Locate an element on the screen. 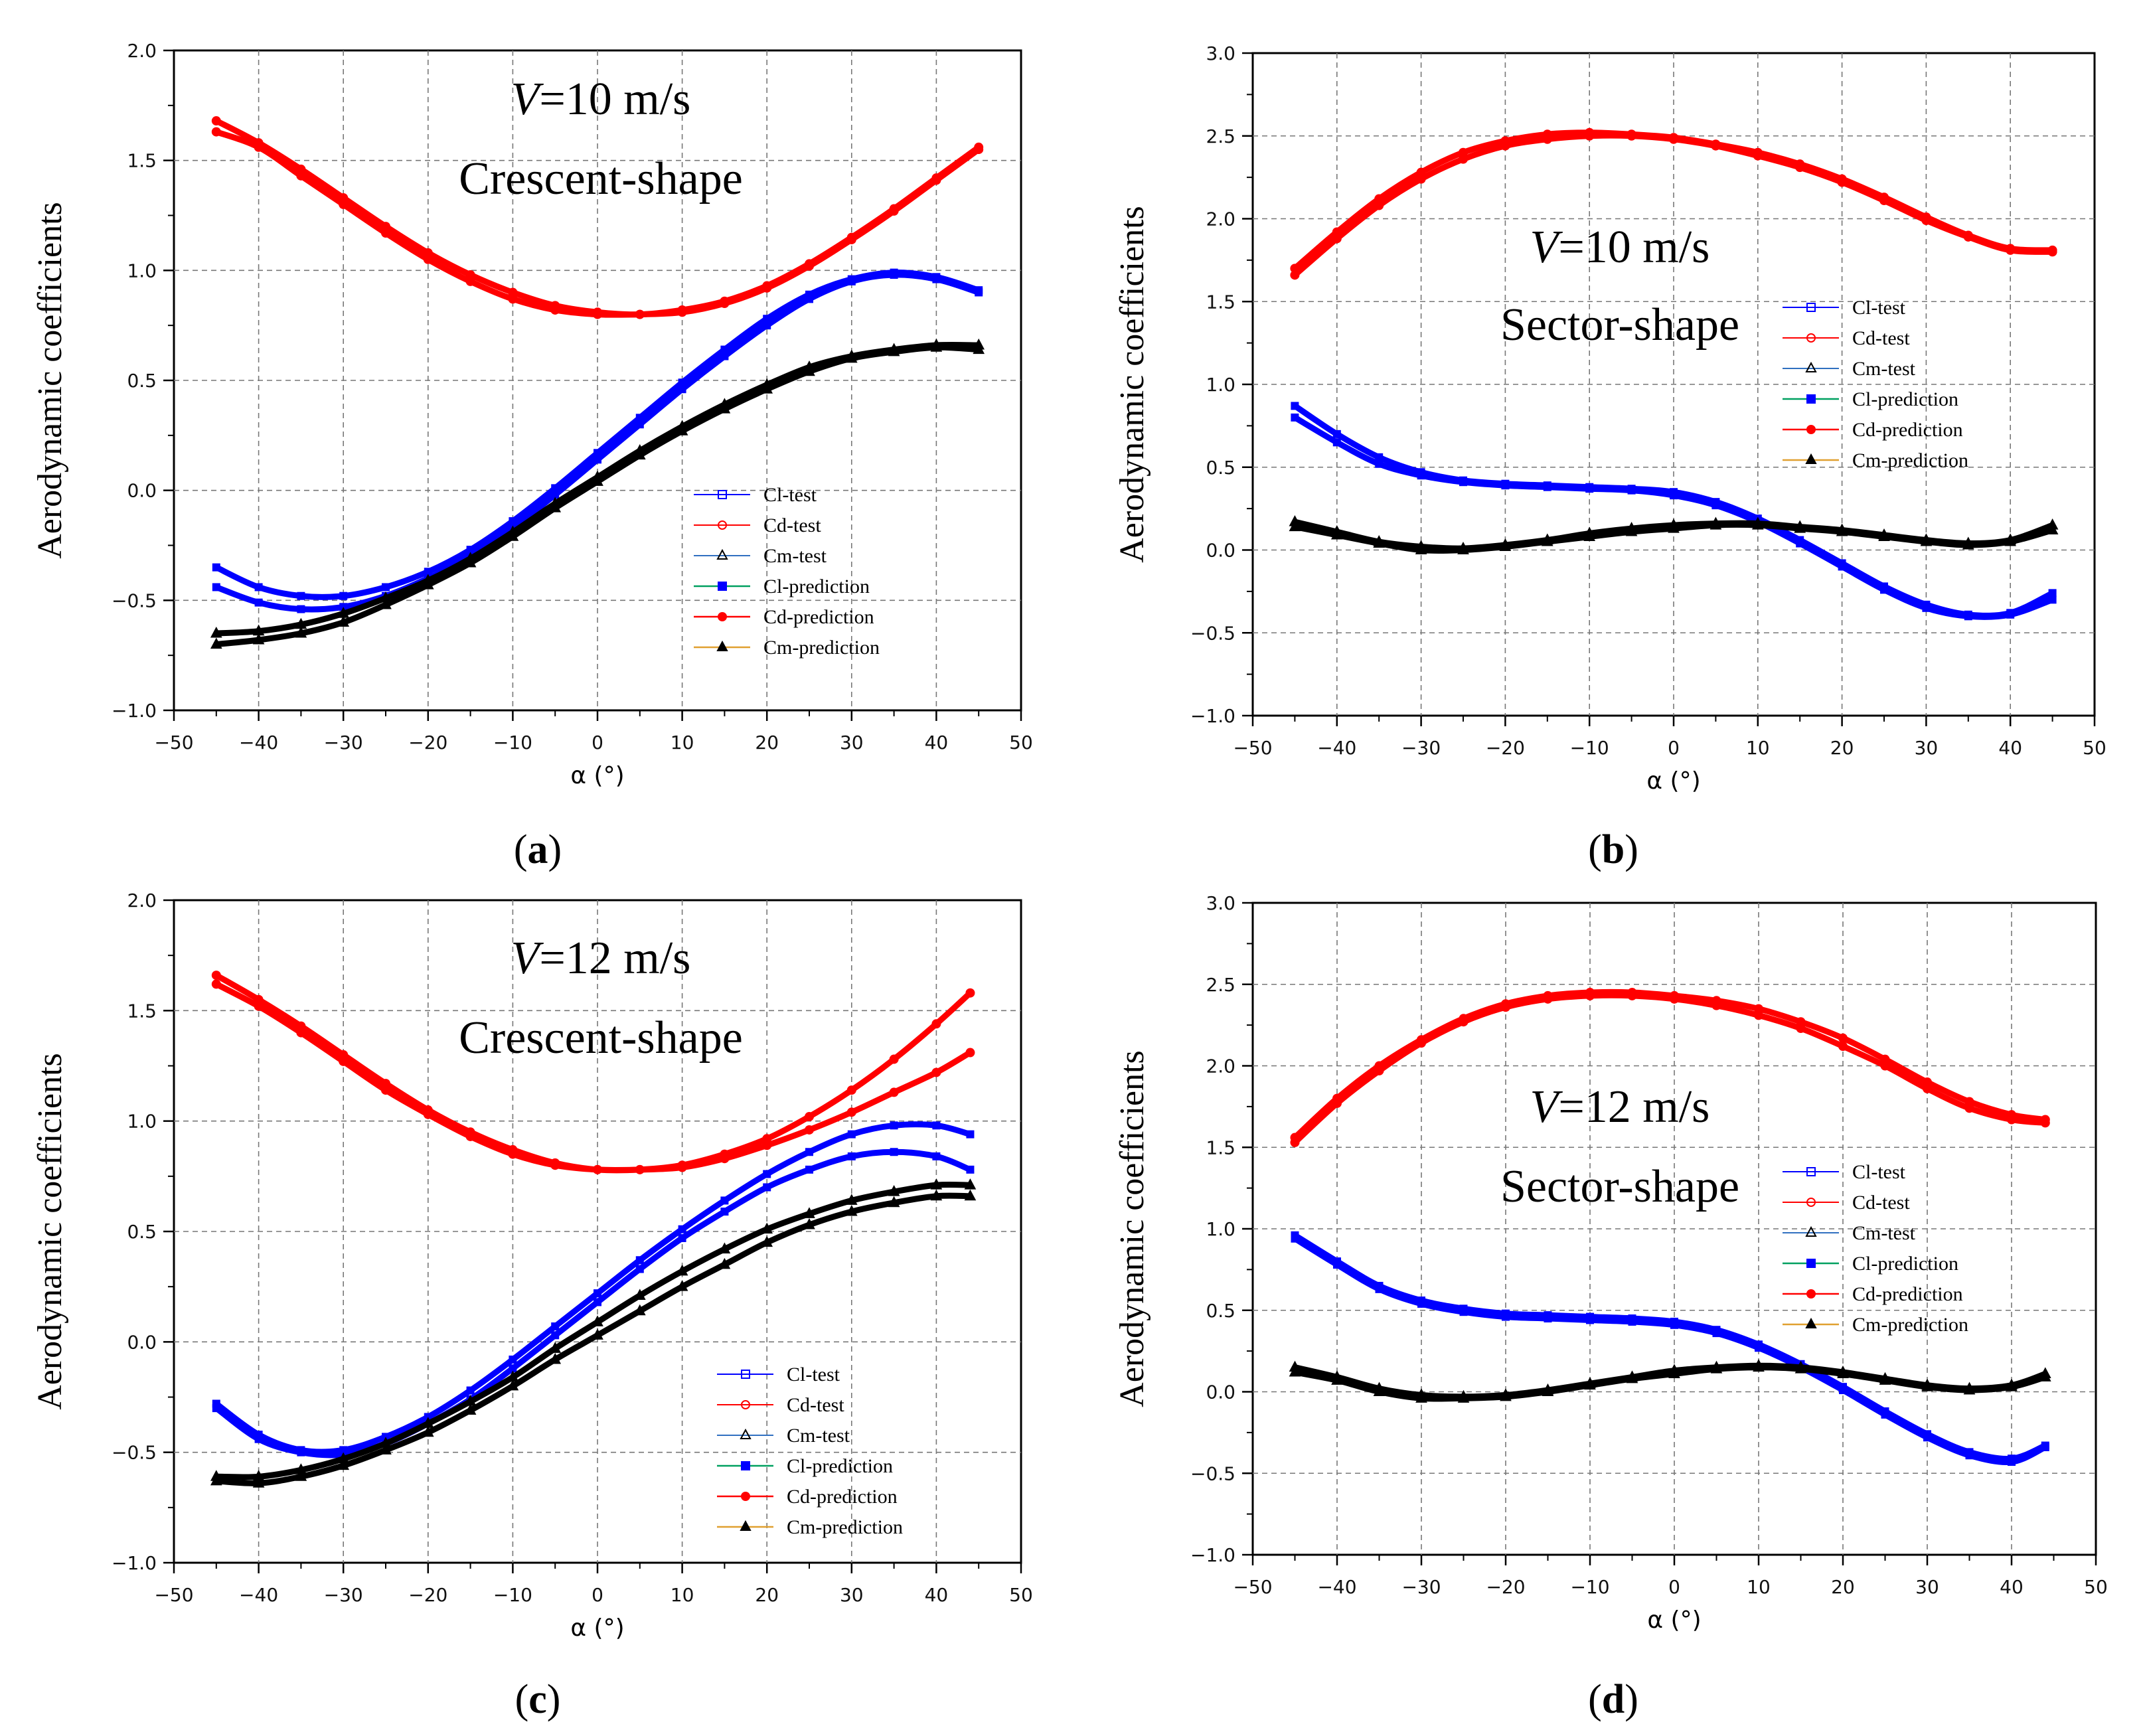  legend-label: Cd-test is located at coordinates (1881, 338).